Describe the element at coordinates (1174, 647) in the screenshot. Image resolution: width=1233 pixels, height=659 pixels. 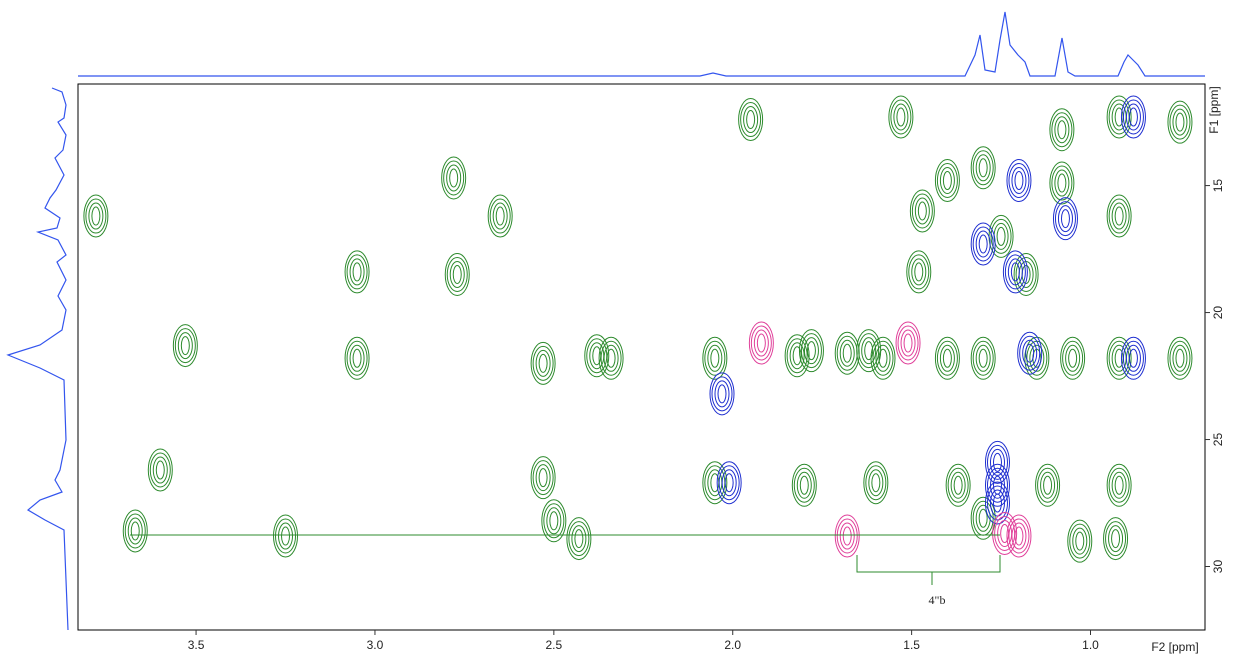
I see `x-axis-title: F2 [ppm]` at that location.